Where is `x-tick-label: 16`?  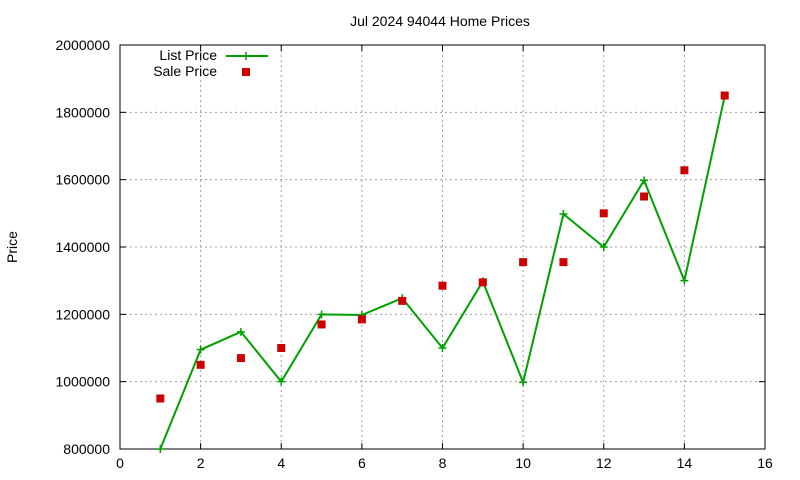 x-tick-label: 16 is located at coordinates (765, 463).